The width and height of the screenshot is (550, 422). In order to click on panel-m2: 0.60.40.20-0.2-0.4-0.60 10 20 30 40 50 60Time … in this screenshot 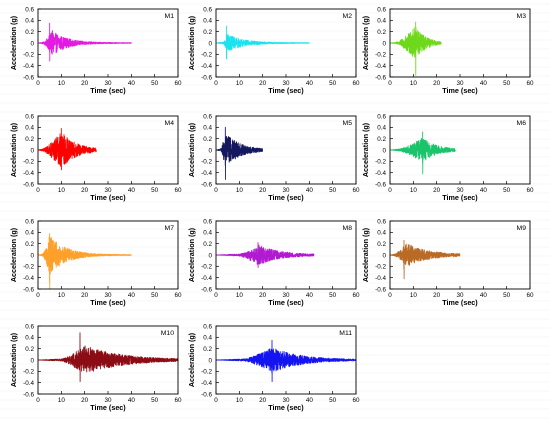, I will do `click(273, 50)`.